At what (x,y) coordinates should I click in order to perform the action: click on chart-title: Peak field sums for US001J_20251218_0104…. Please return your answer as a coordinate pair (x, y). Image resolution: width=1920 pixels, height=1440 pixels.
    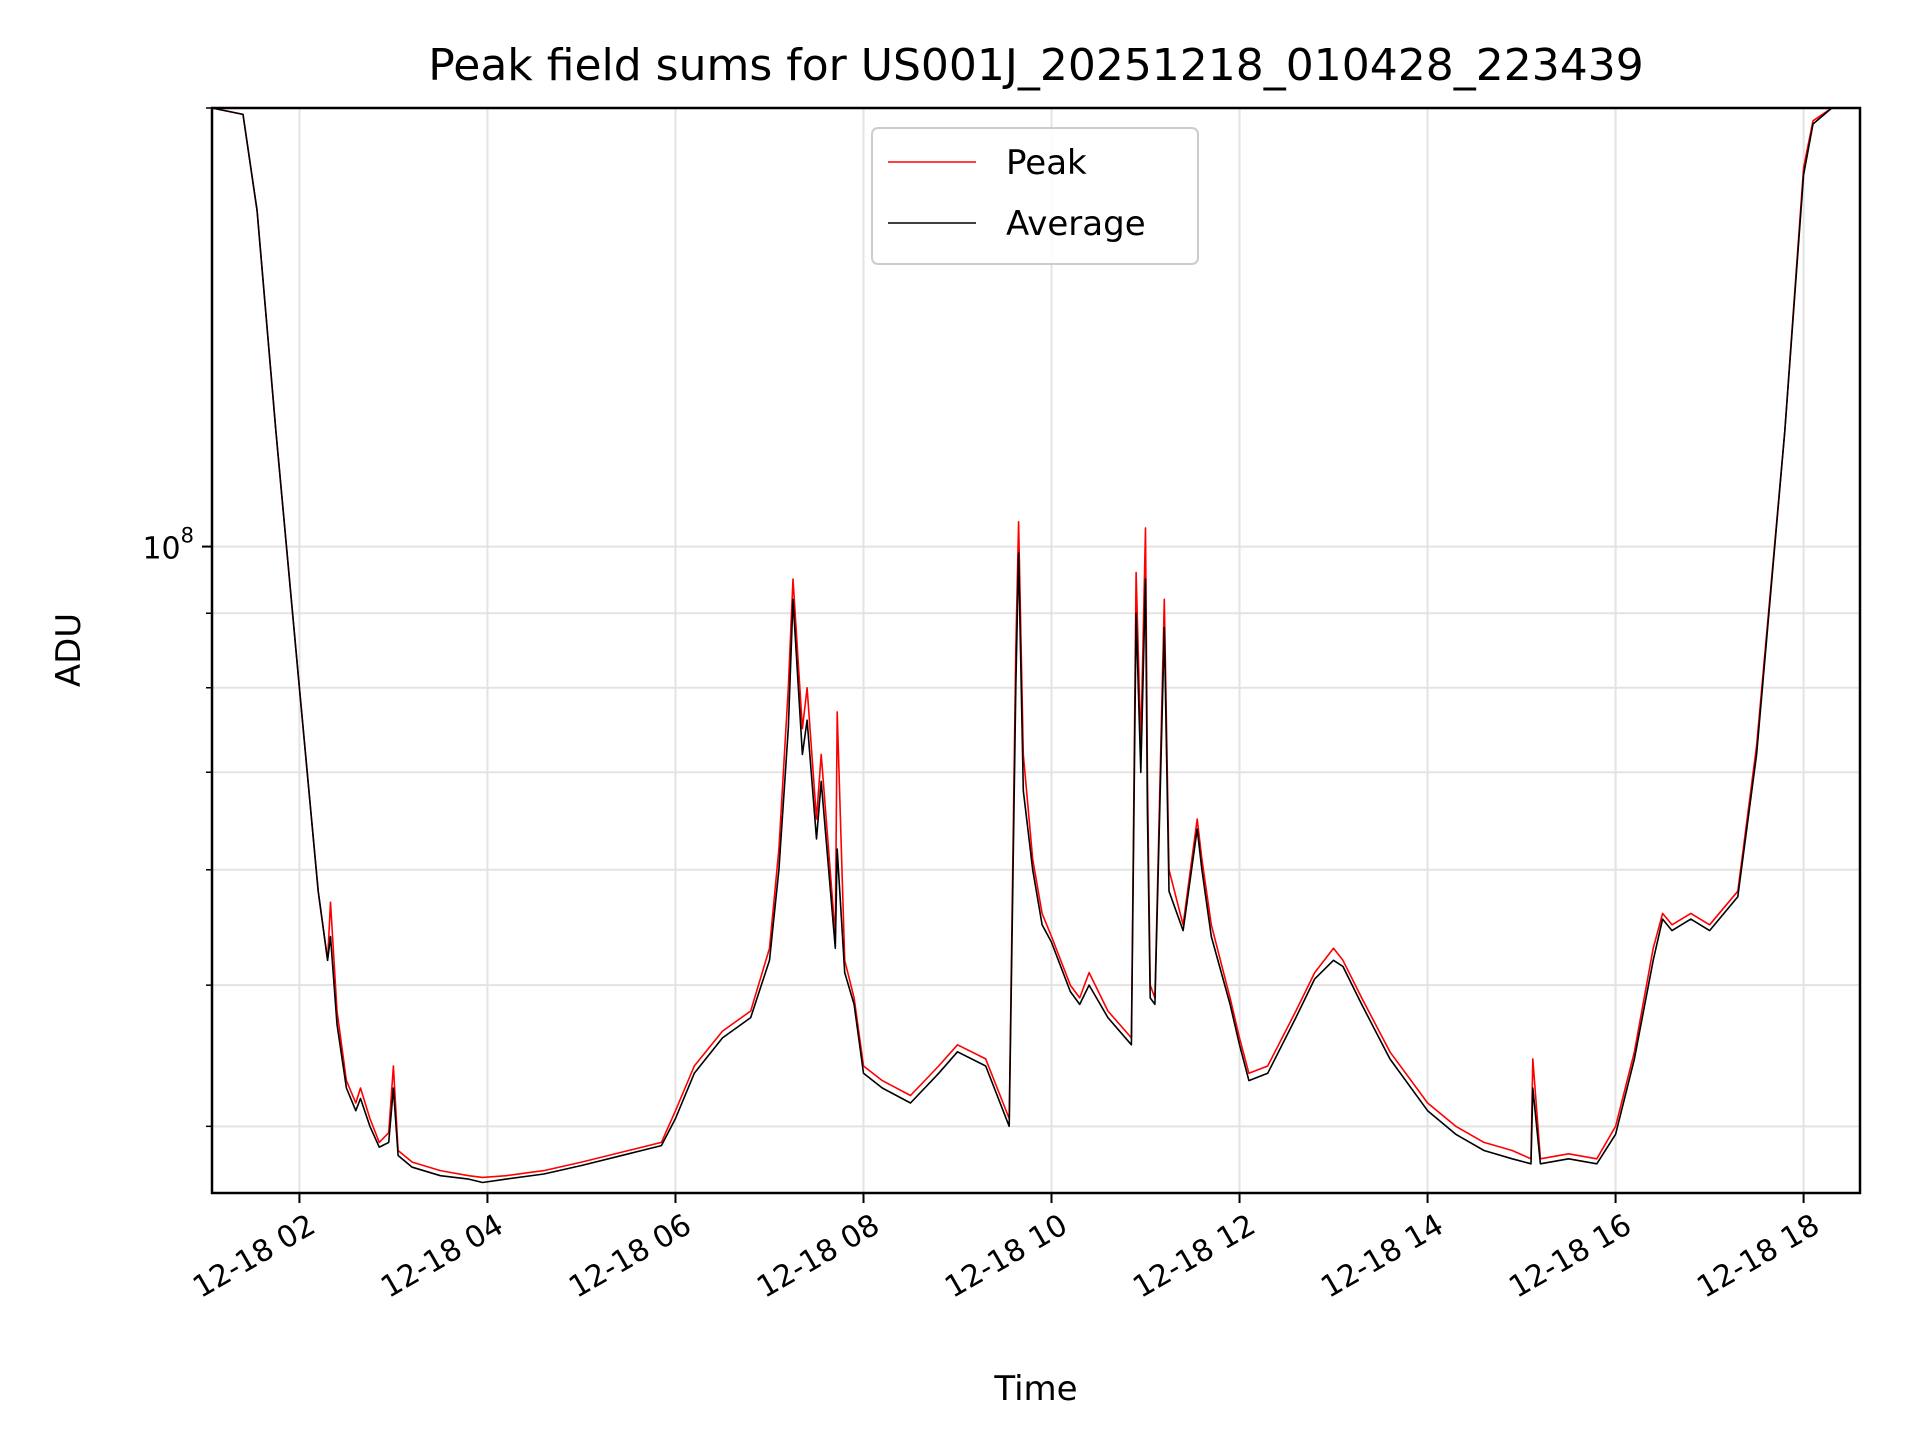
    Looking at the image, I should click on (1035, 65).